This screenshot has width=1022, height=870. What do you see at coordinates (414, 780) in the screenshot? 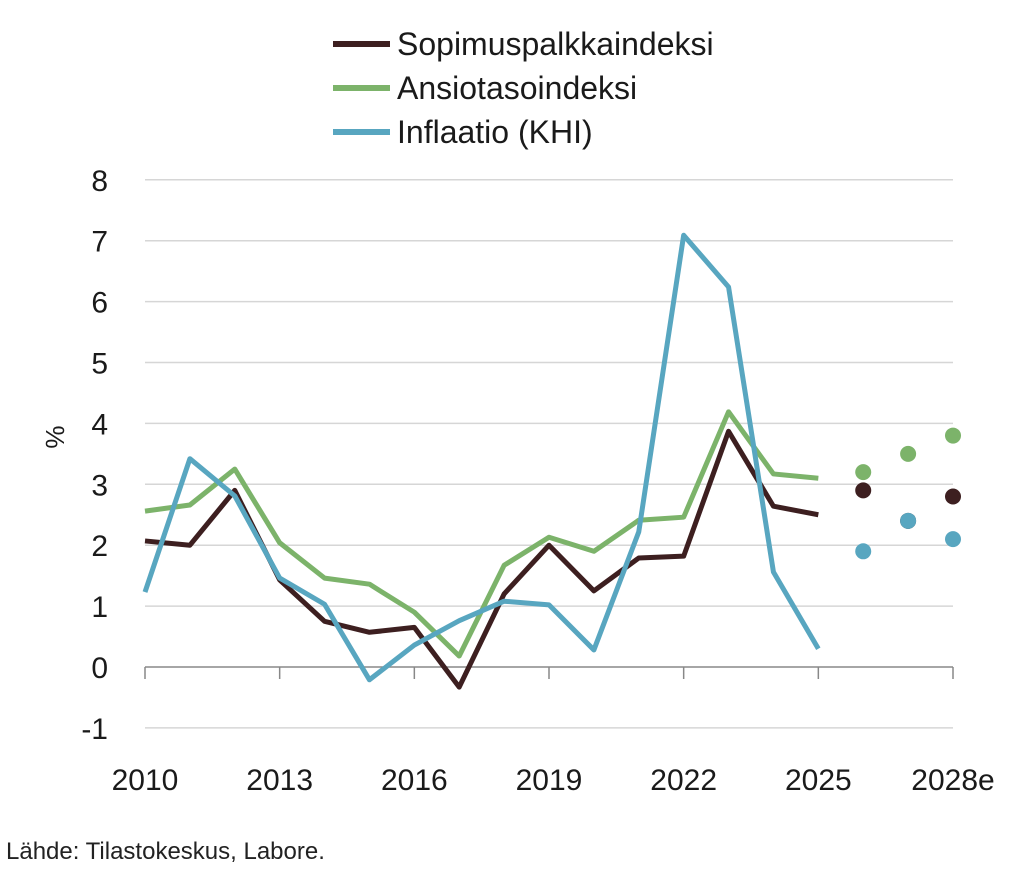
I see `x-tick-label: 2016` at bounding box center [414, 780].